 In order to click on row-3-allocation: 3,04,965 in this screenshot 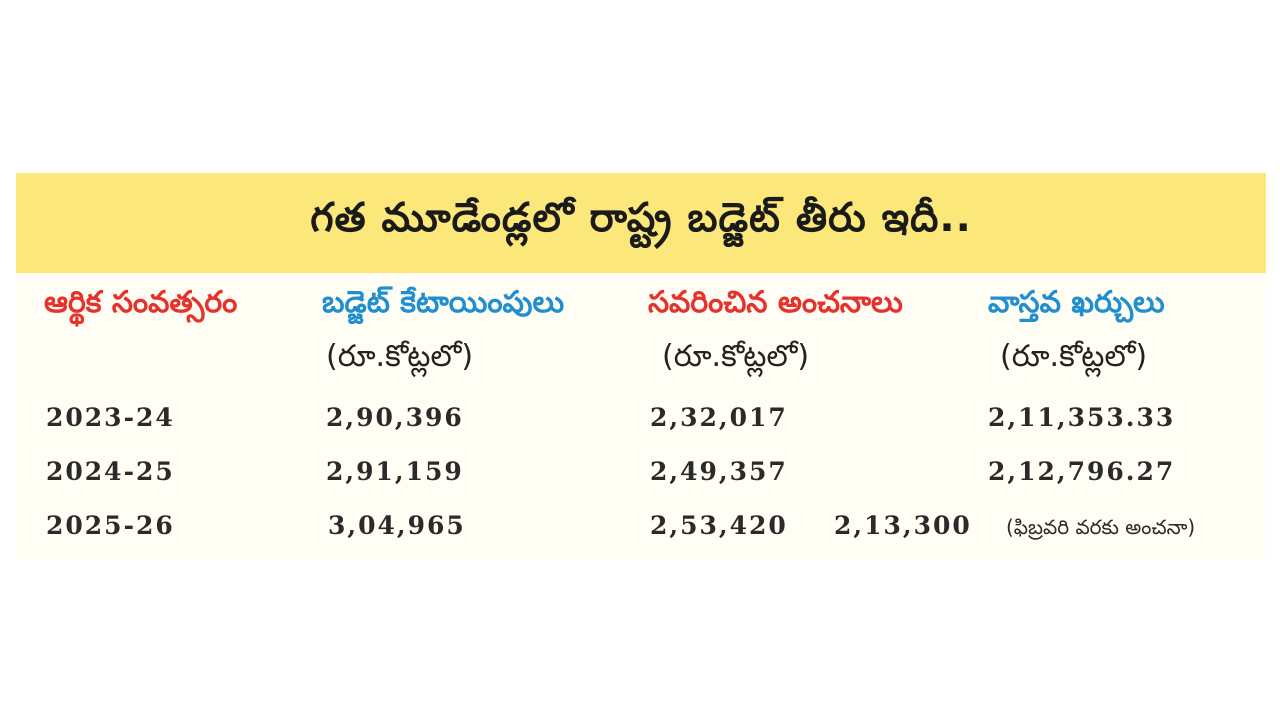, I will do `click(397, 525)`.